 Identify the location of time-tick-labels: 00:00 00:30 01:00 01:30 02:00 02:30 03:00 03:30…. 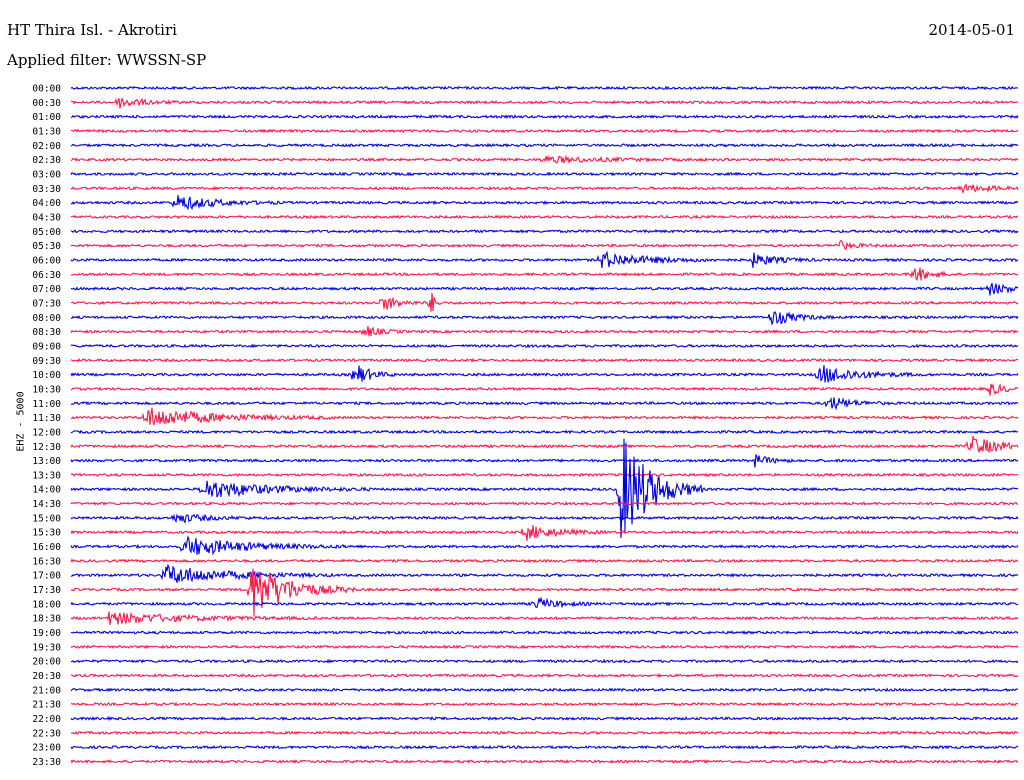
(46, 426).